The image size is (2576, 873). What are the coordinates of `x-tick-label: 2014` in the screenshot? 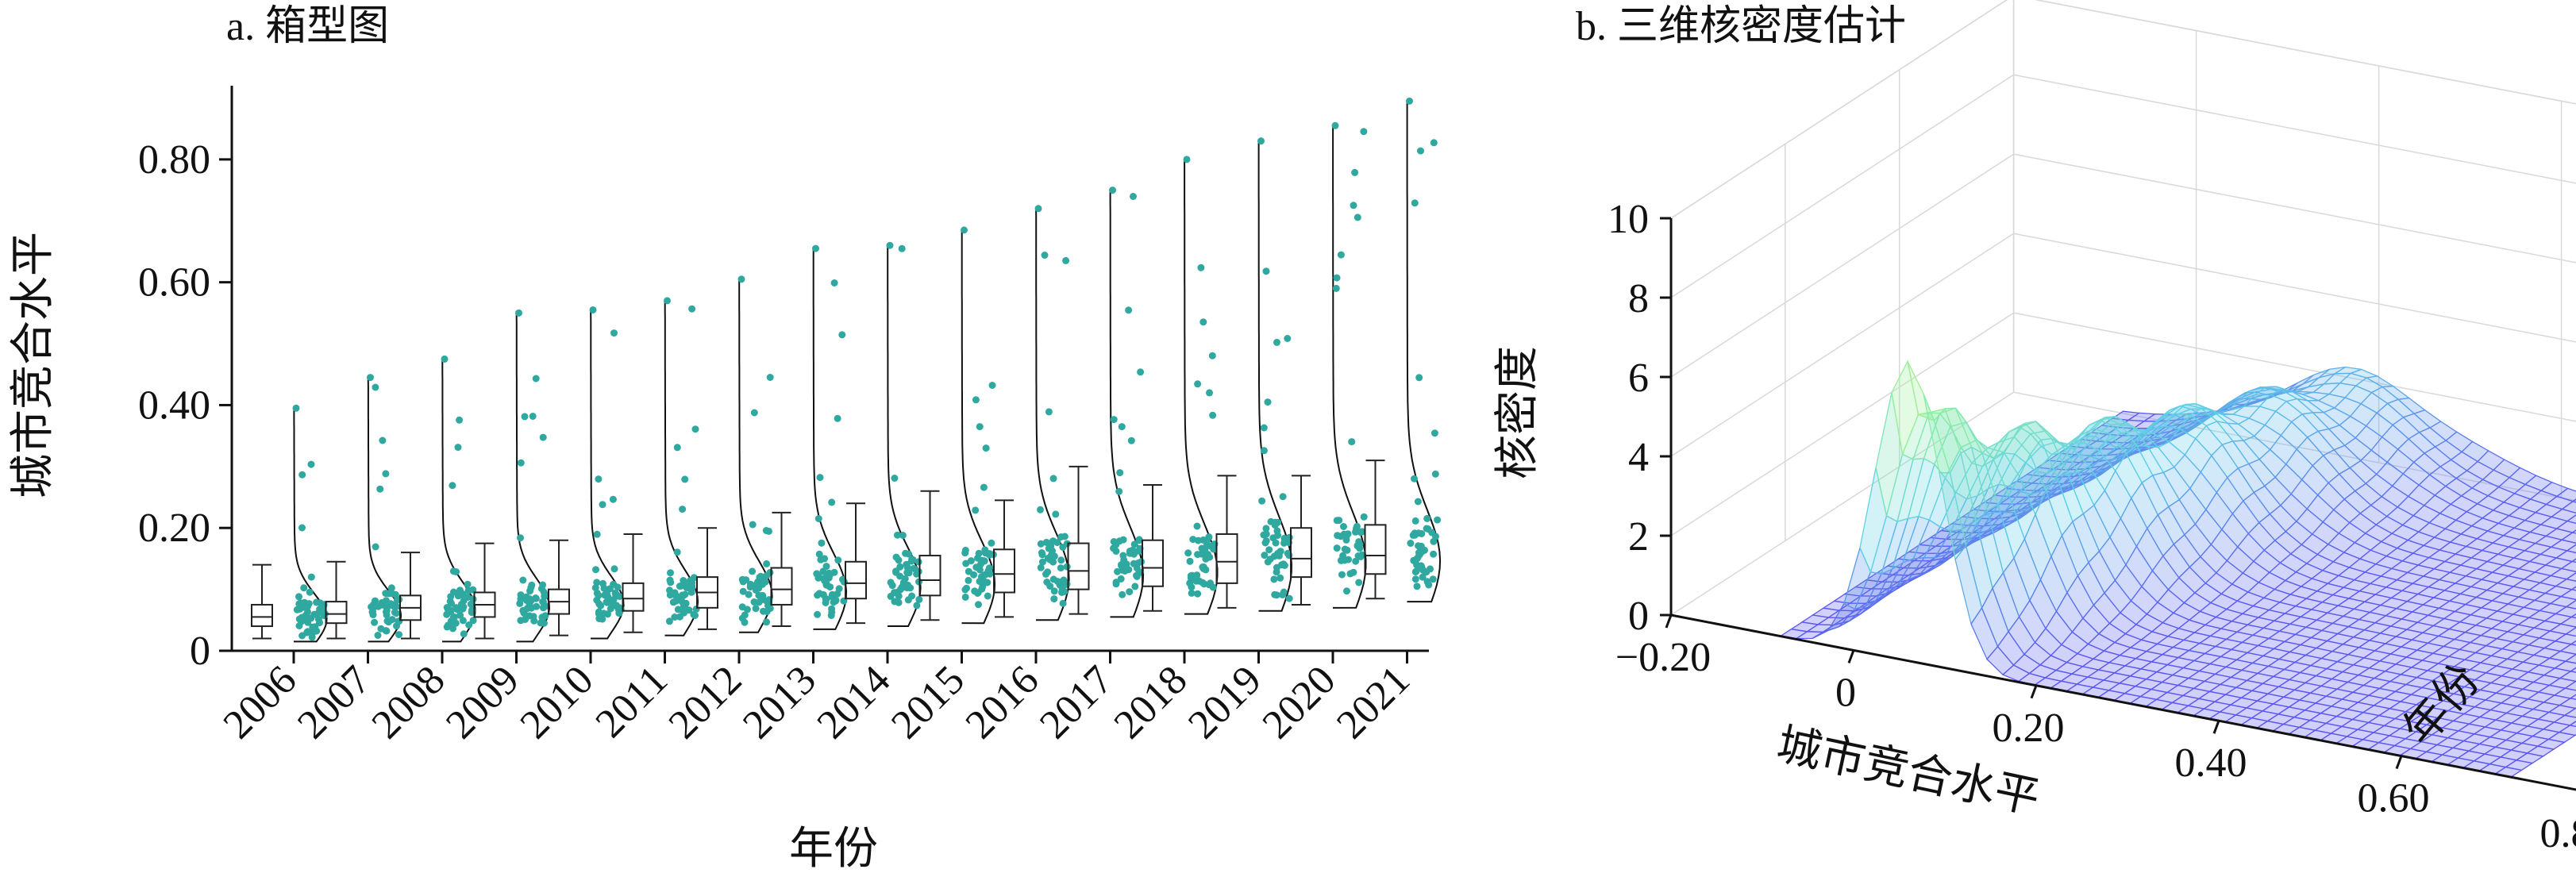 It's located at (854, 702).